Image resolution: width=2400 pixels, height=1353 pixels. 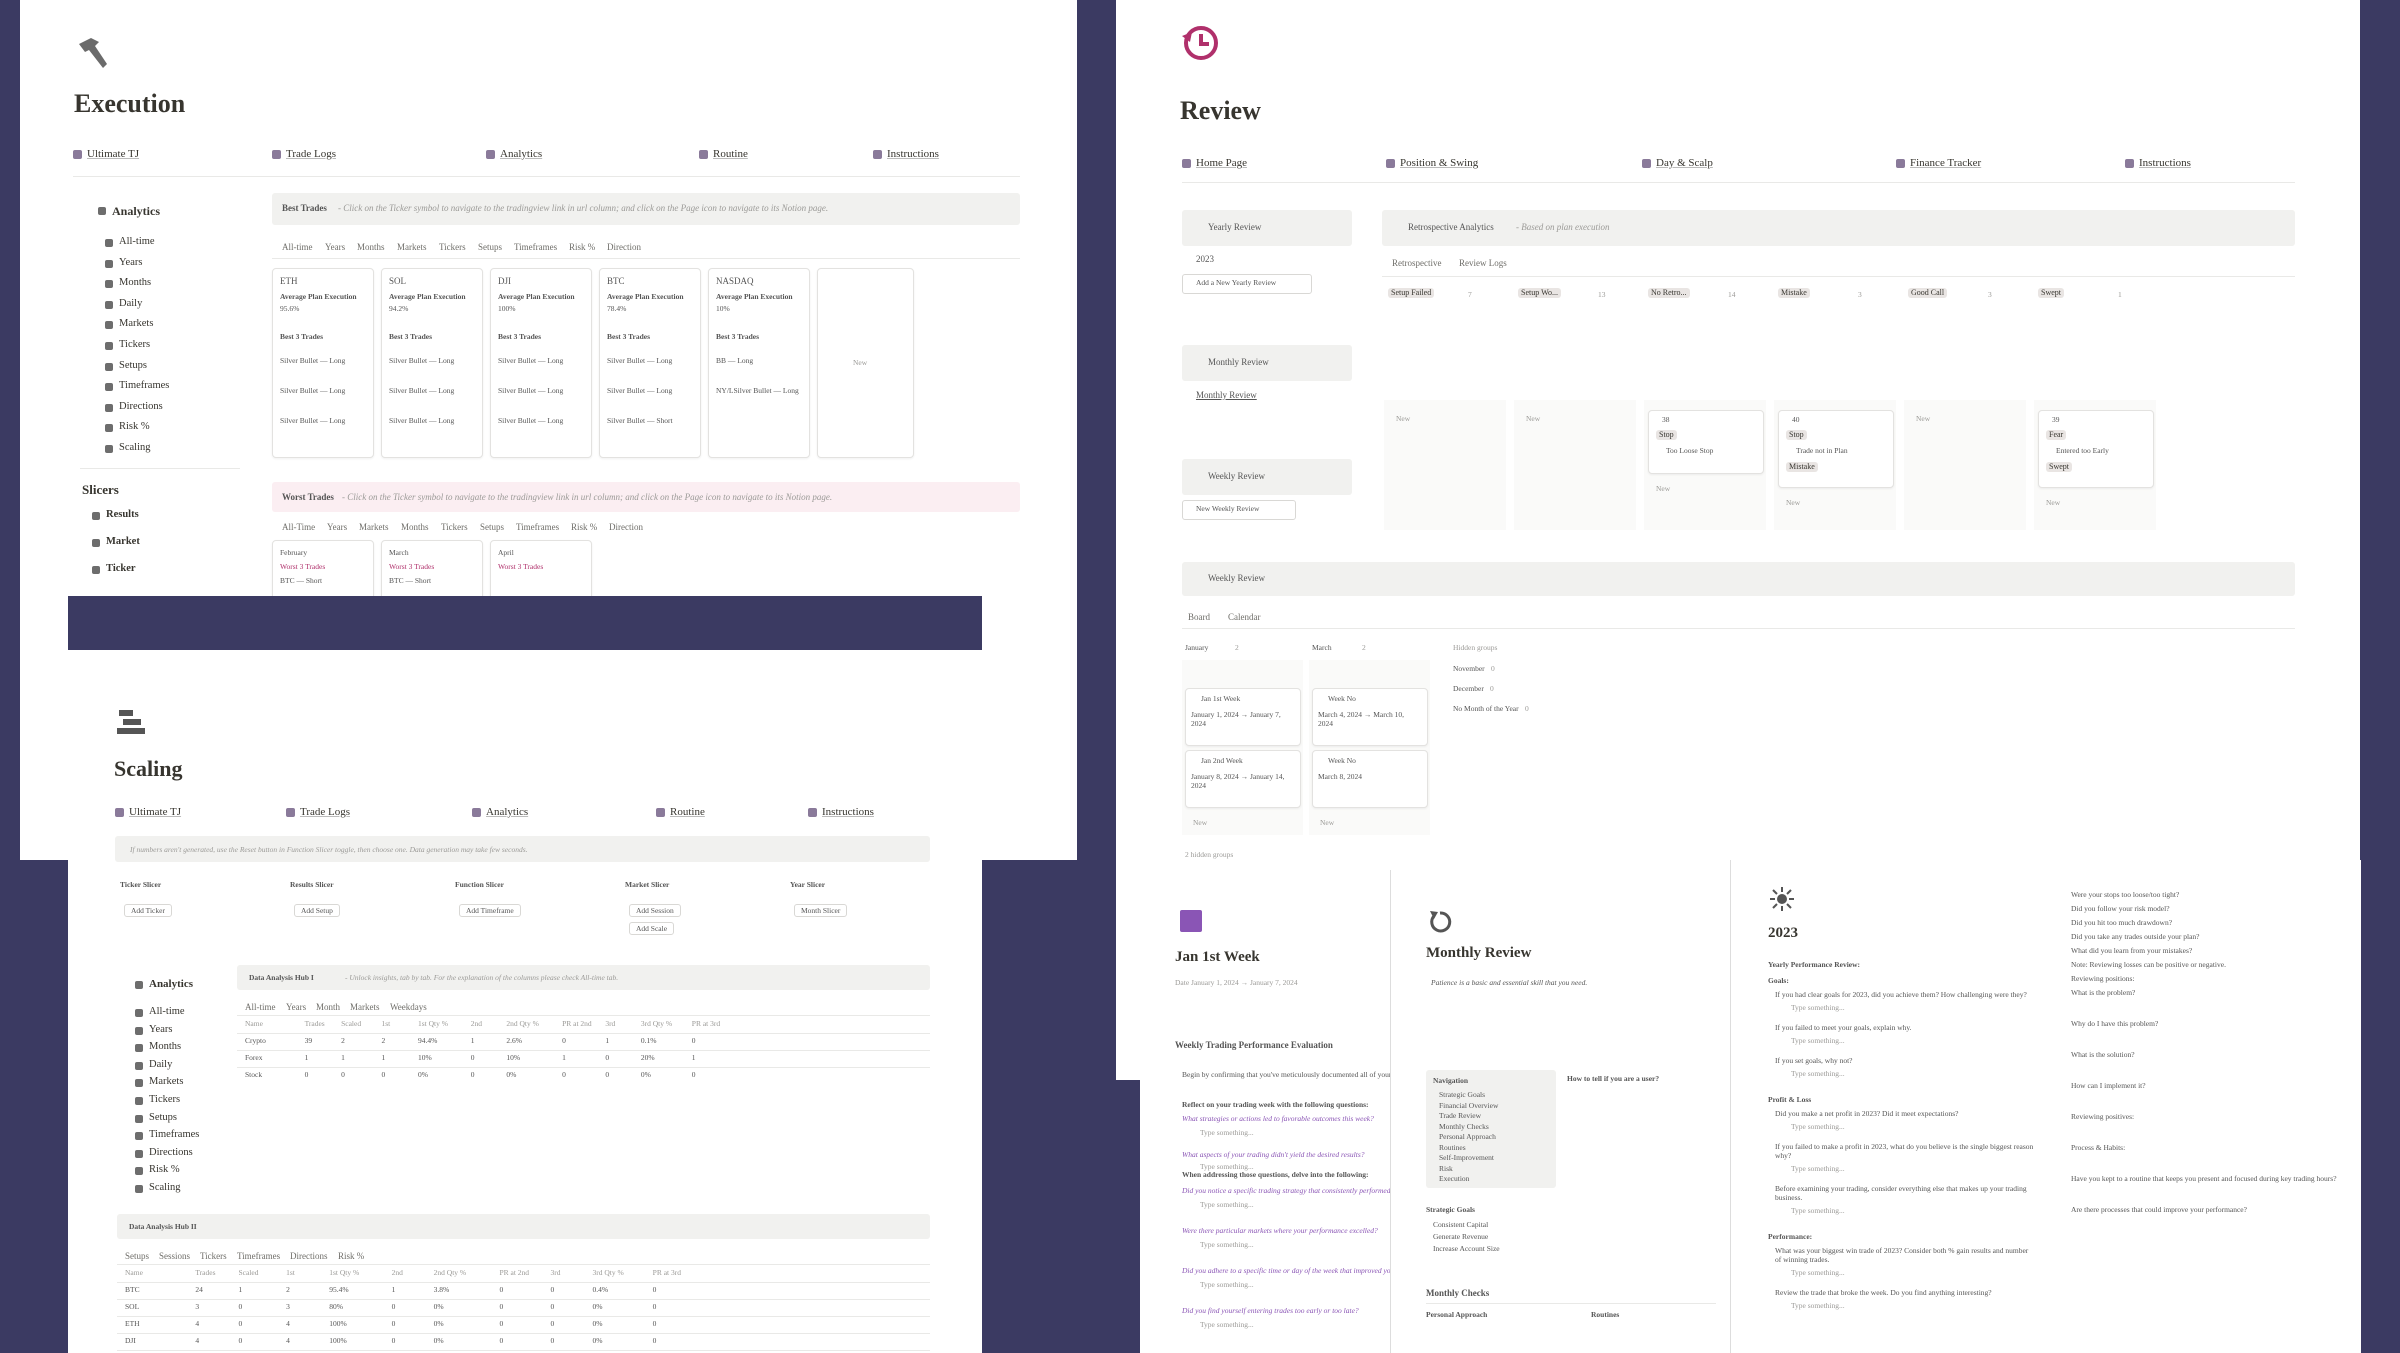 I want to click on nav-link: Routine, so click(x=723, y=154).